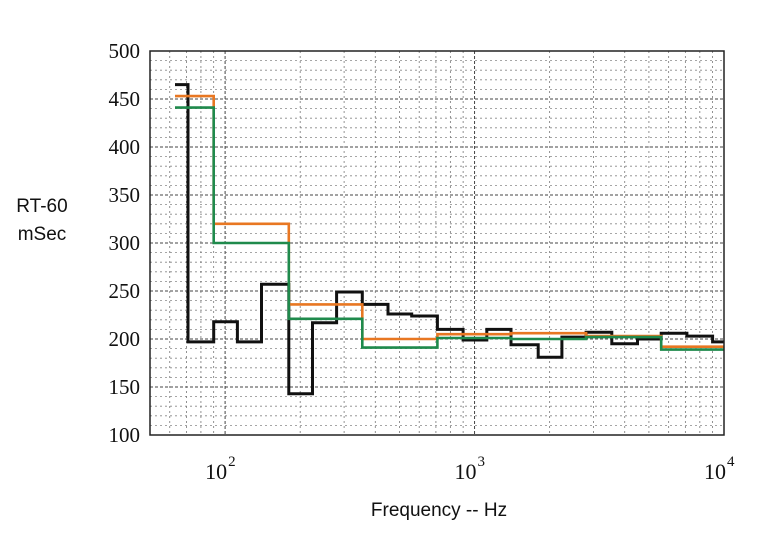 Image resolution: width=765 pixels, height=544 pixels. I want to click on y-tick-label: 100, so click(125, 435).